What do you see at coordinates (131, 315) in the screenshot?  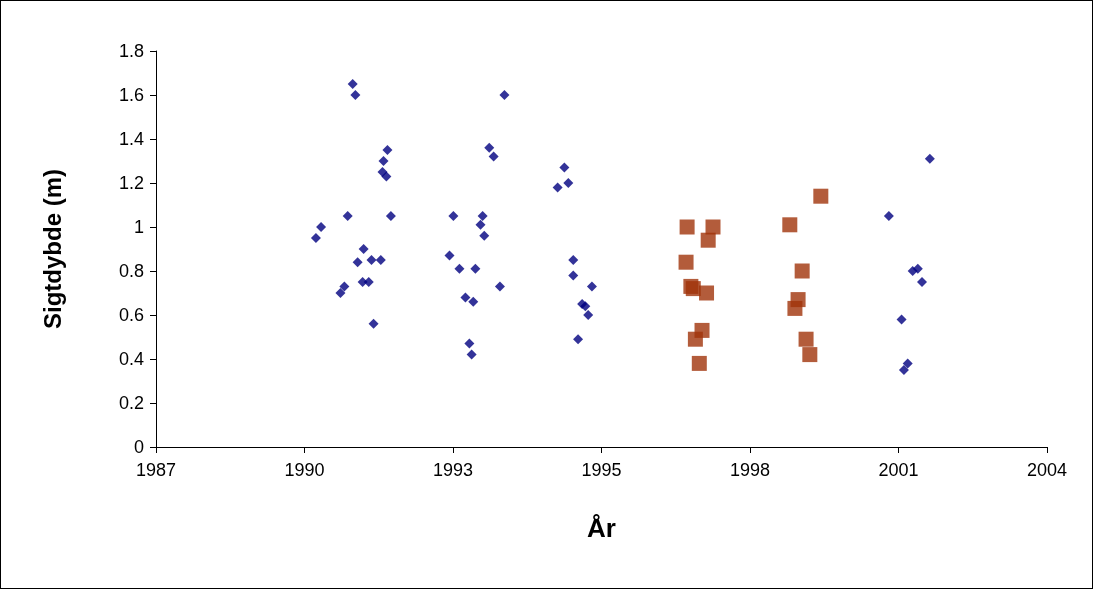 I see `y-tick-label: 0.6` at bounding box center [131, 315].